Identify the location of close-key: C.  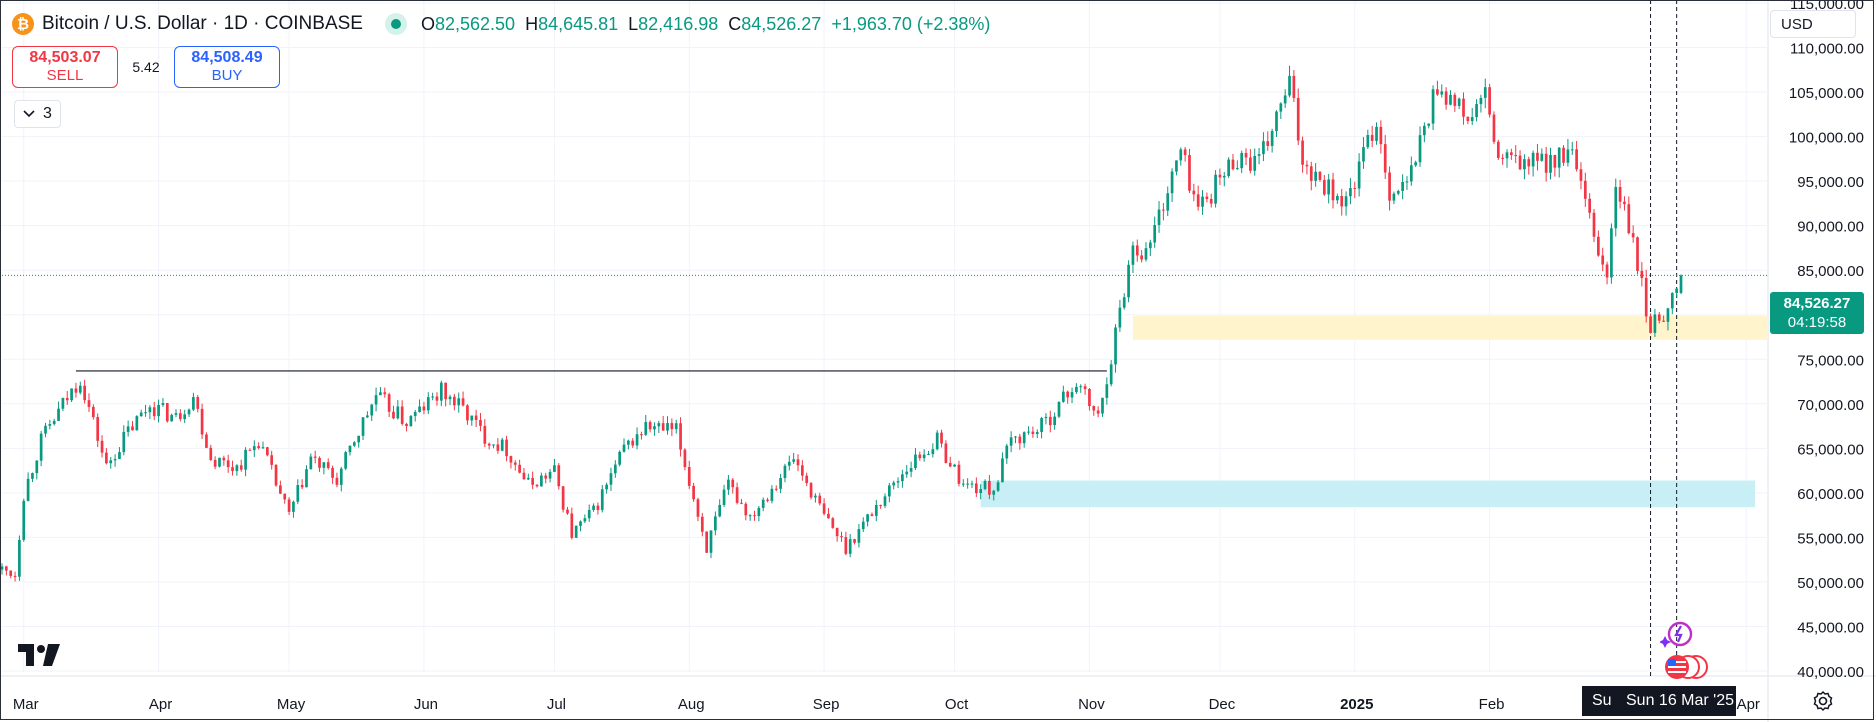
(735, 23).